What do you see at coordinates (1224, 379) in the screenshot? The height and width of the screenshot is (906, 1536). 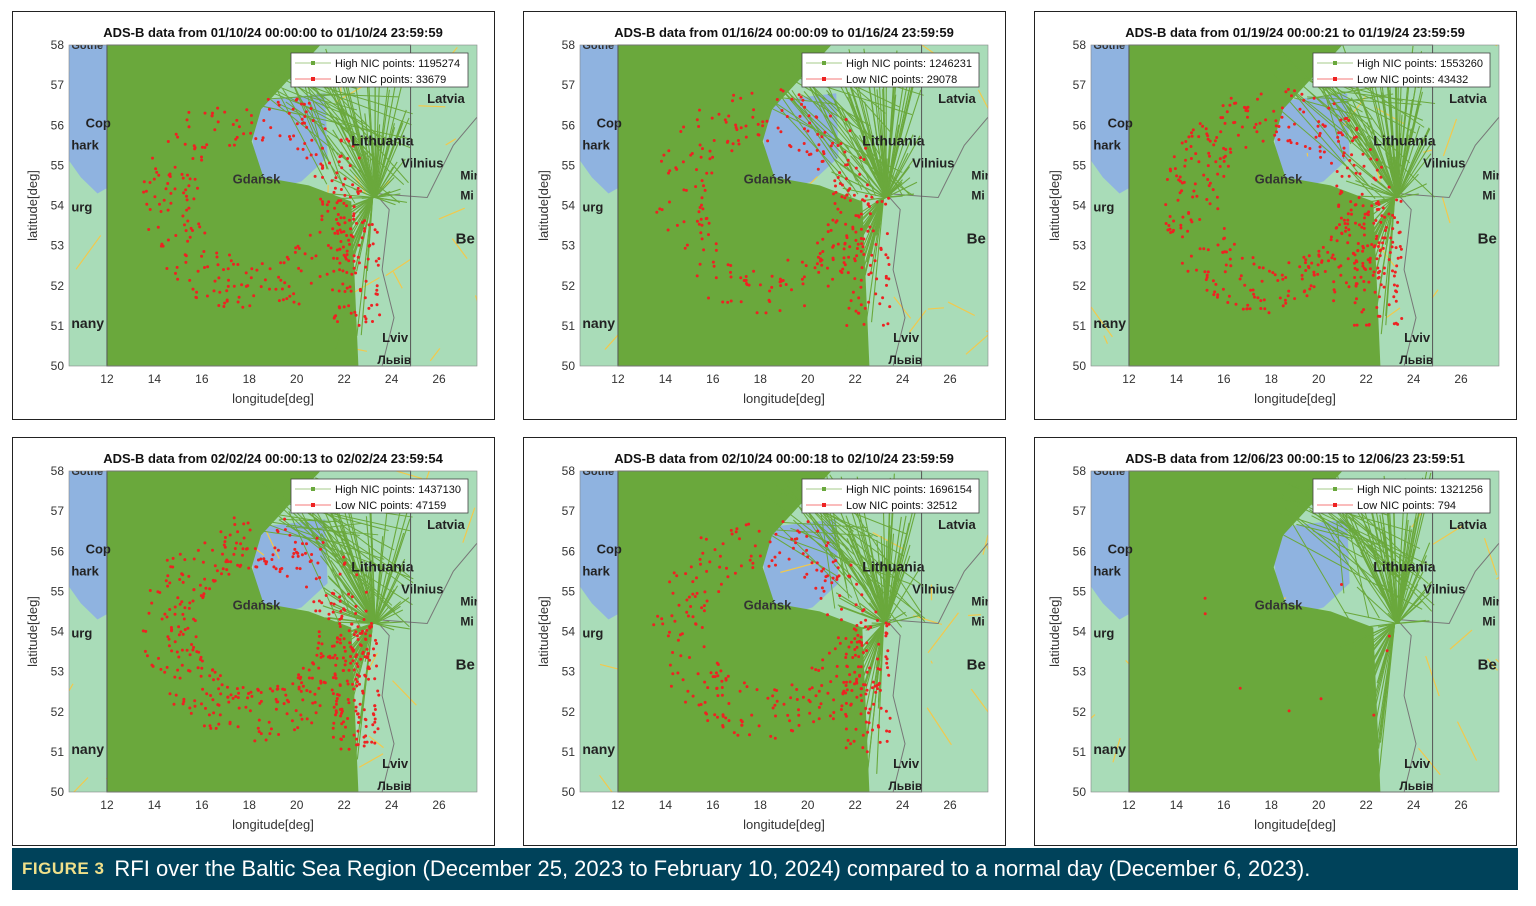 I see `x-tick-label: 16` at bounding box center [1224, 379].